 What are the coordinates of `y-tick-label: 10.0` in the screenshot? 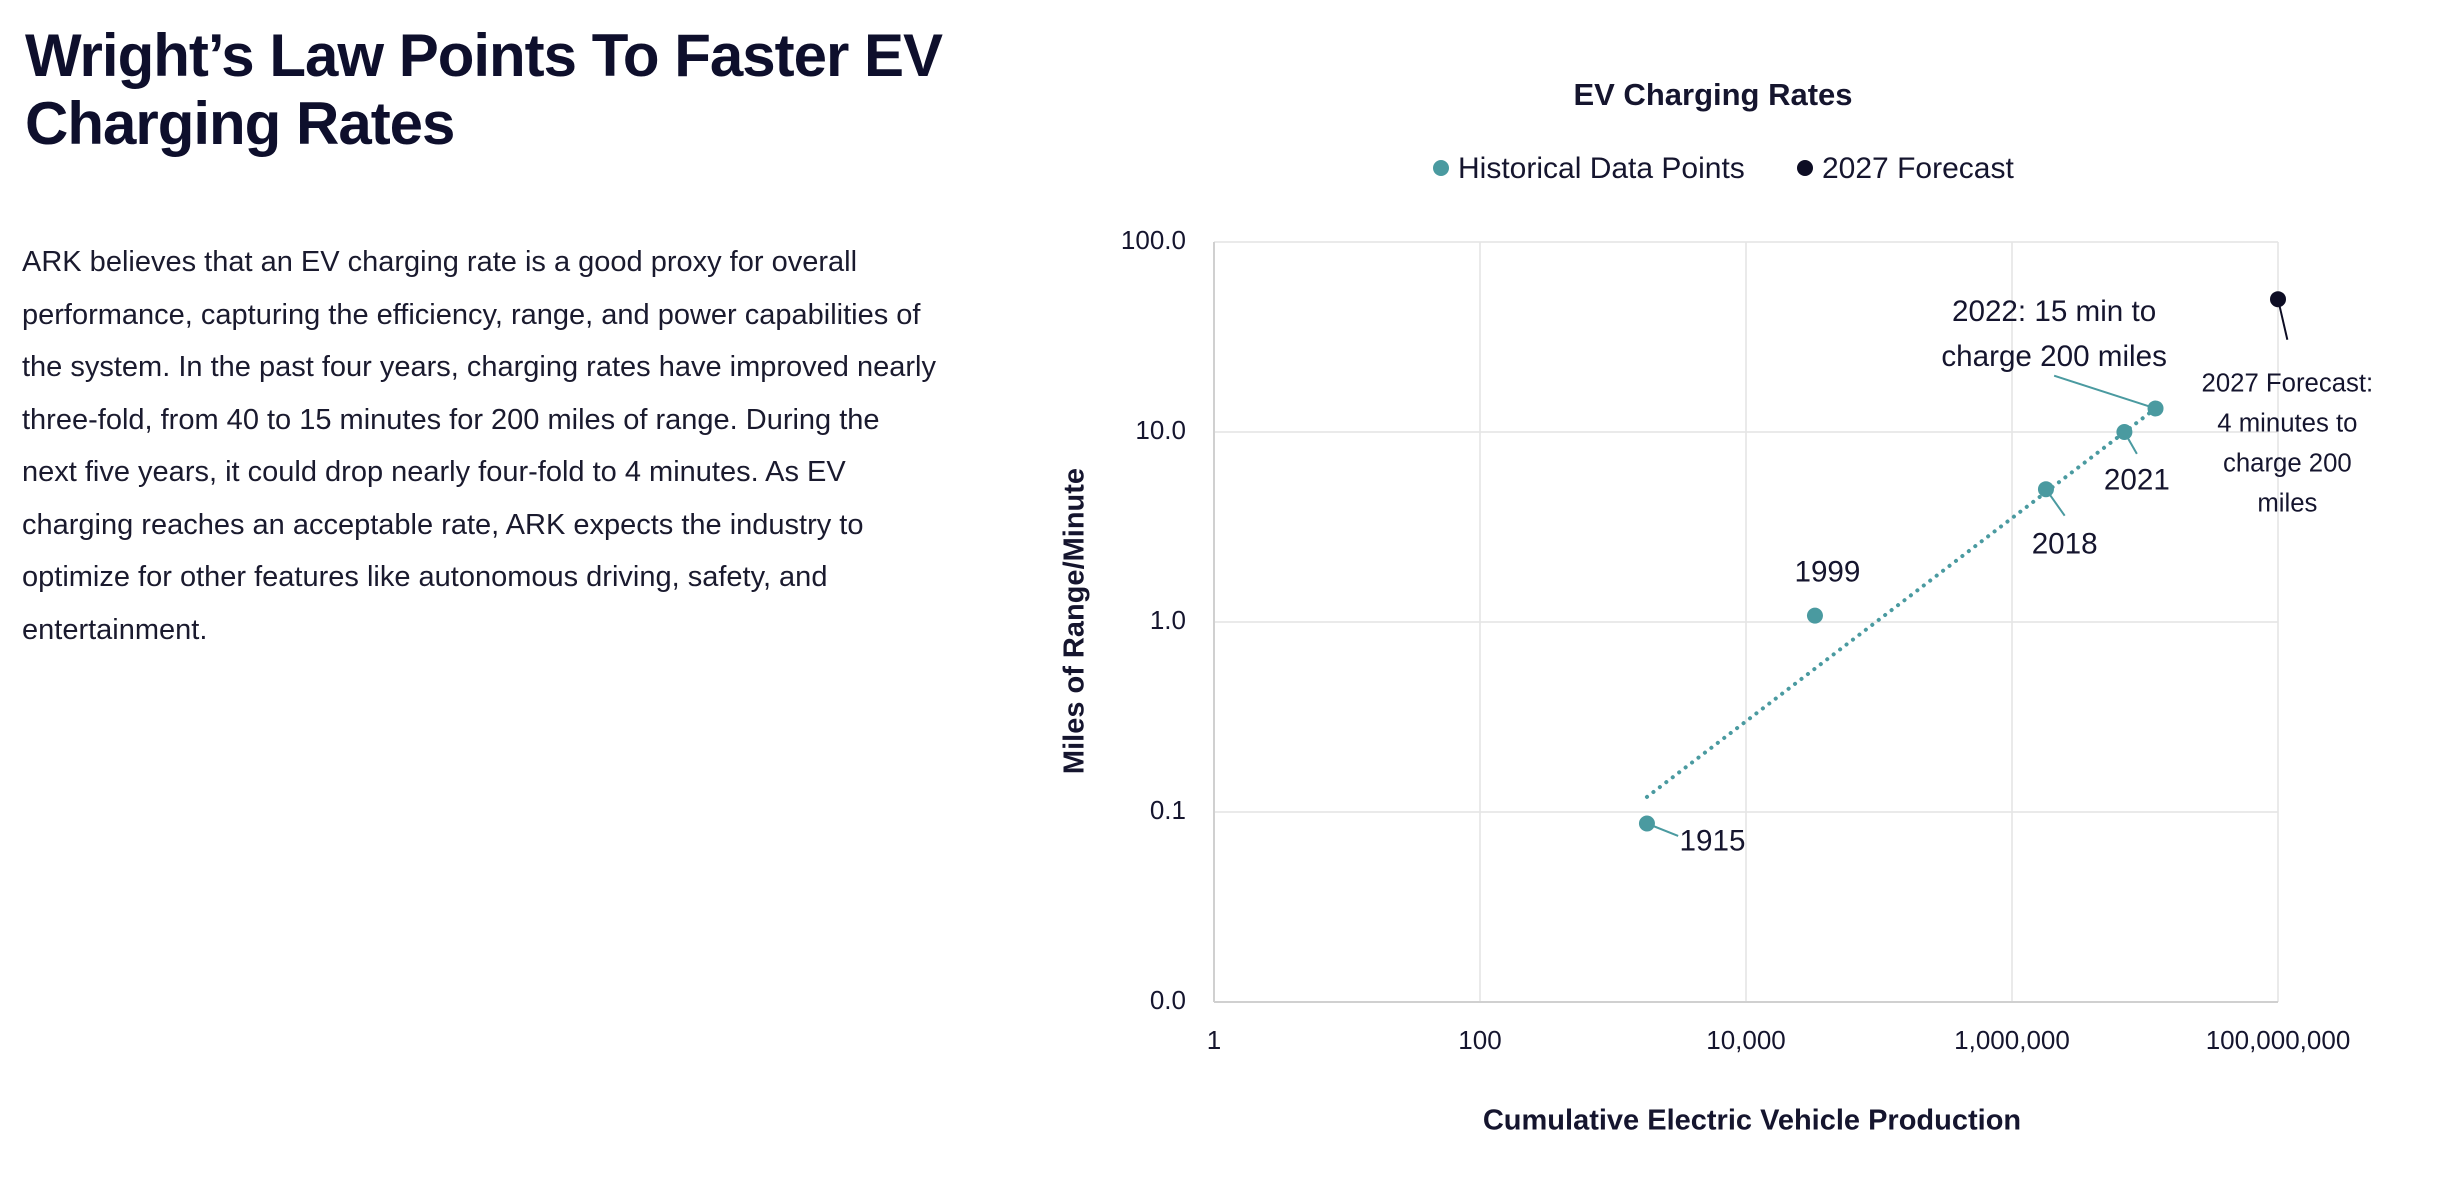 It's located at (1160, 430).